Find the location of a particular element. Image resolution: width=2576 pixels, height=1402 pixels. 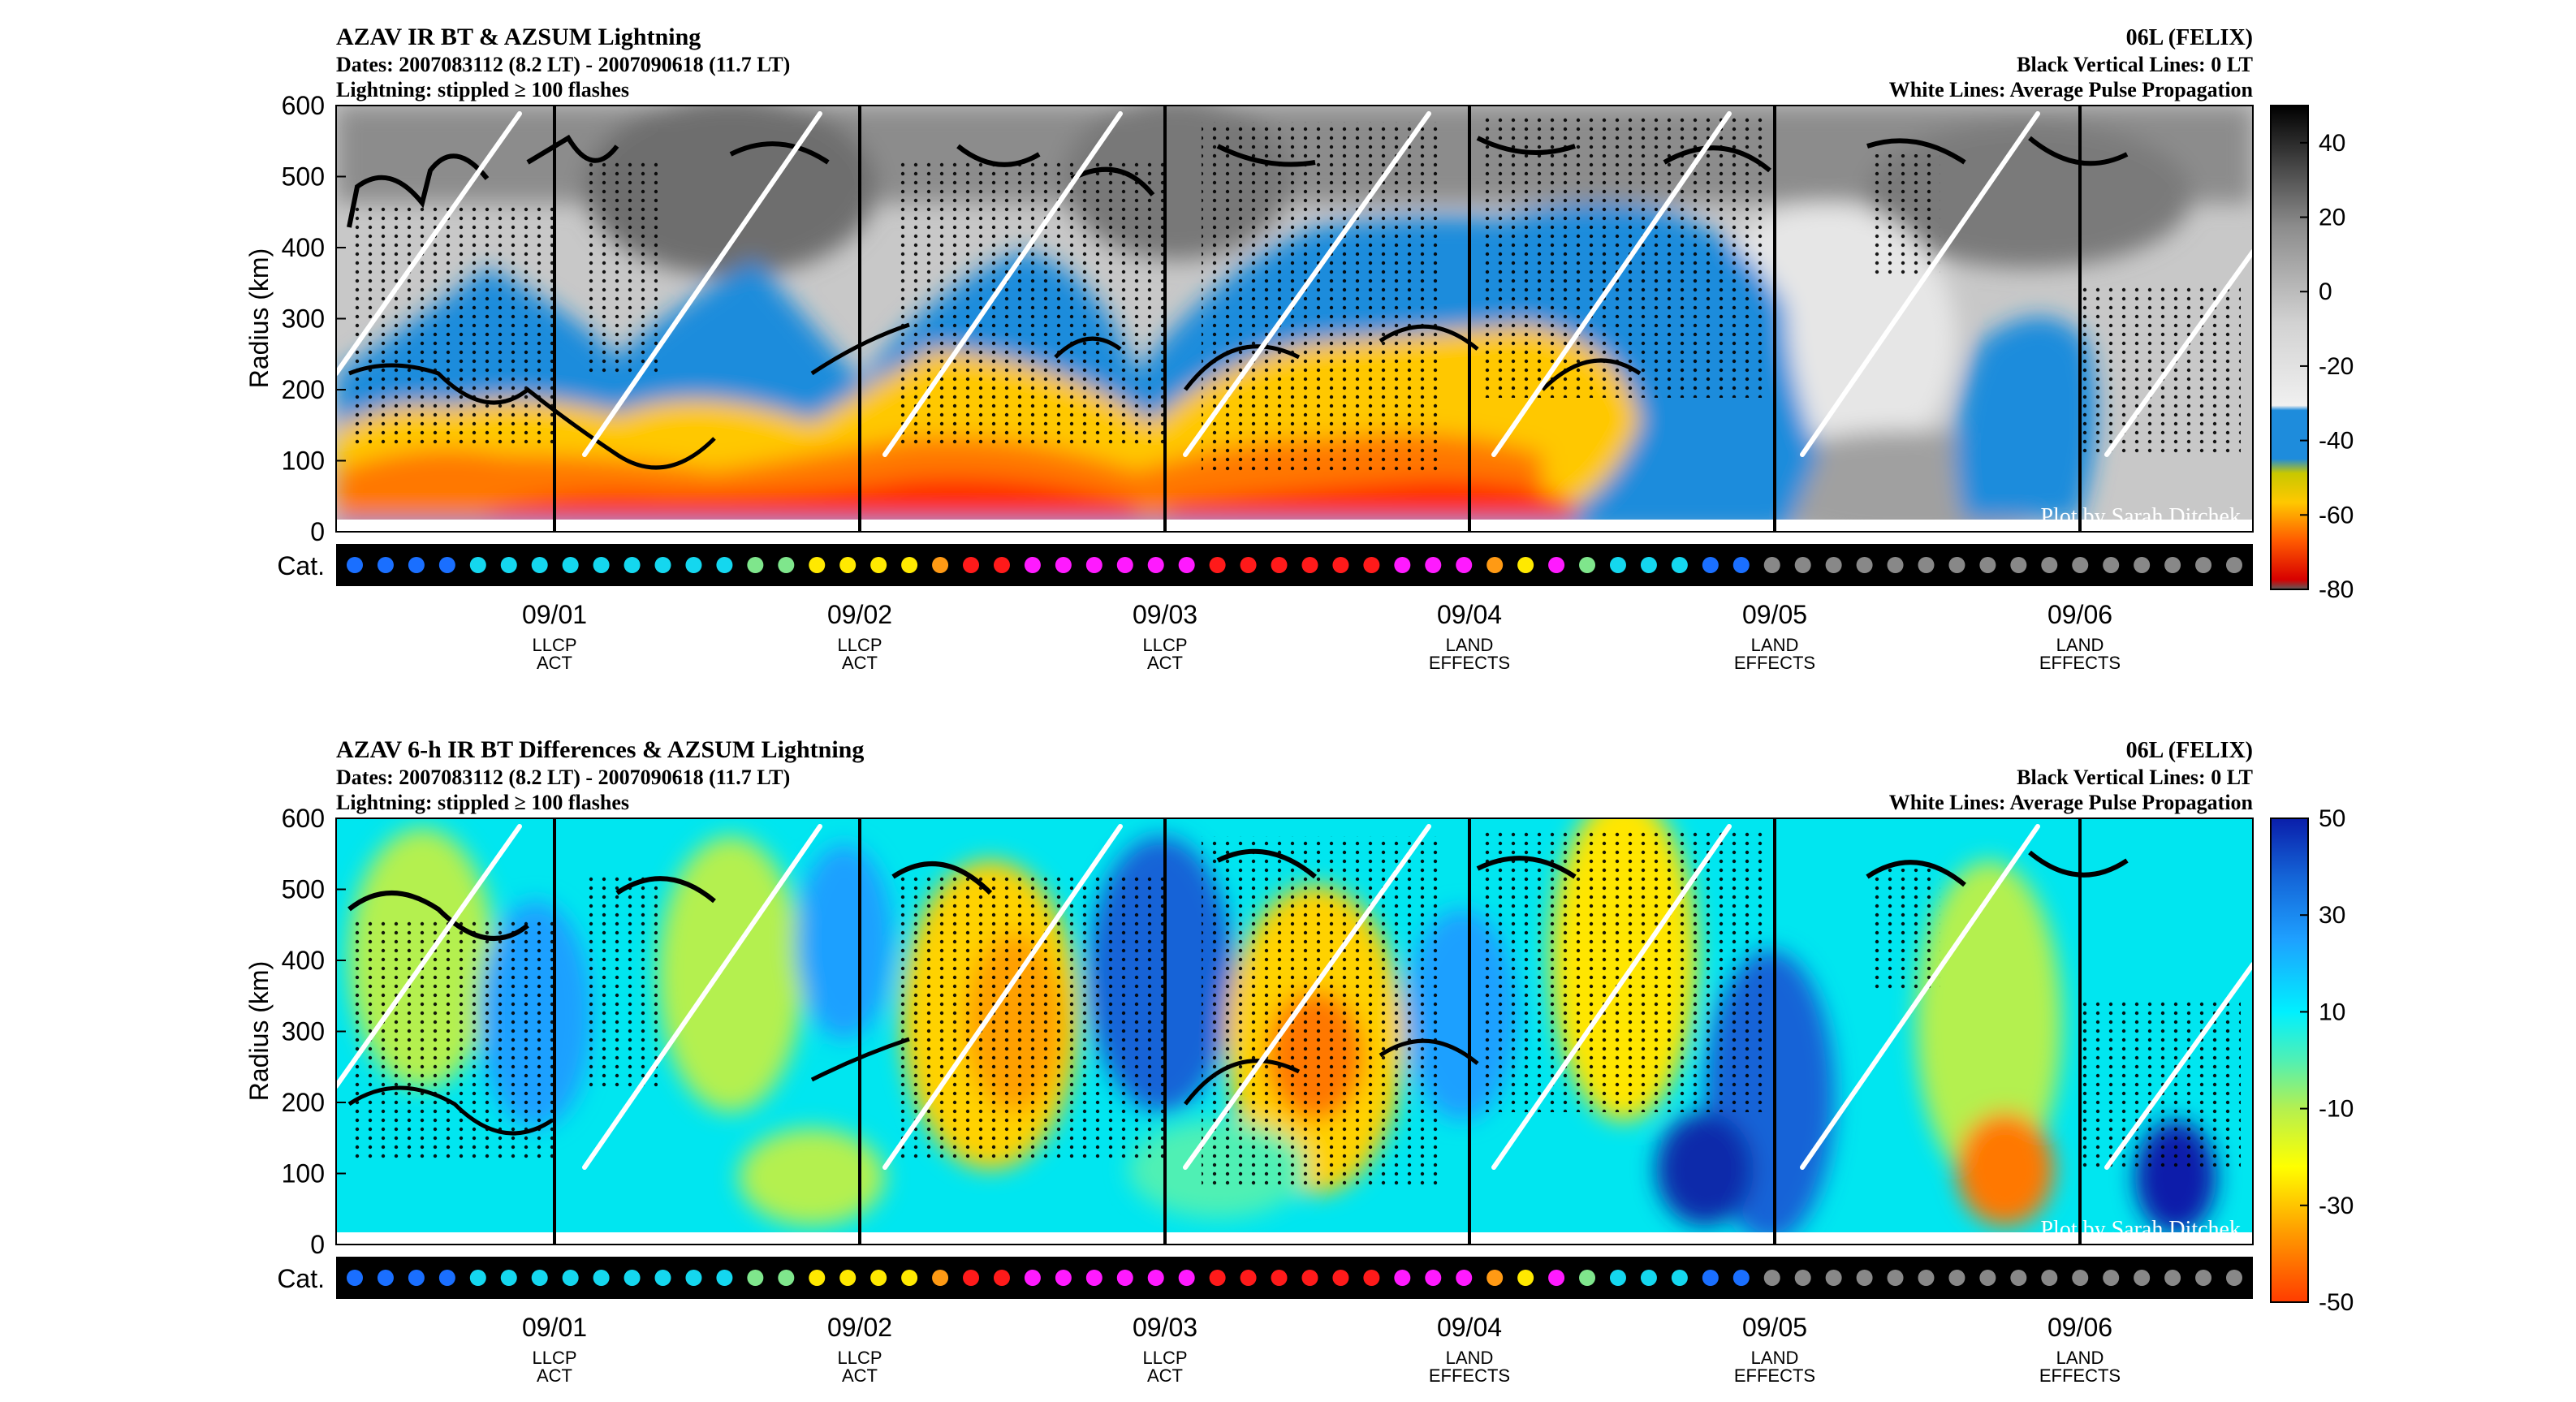

colorbar-ticks: 40 20 0 -20 -40 -60 -80 is located at coordinates (2327, 366).